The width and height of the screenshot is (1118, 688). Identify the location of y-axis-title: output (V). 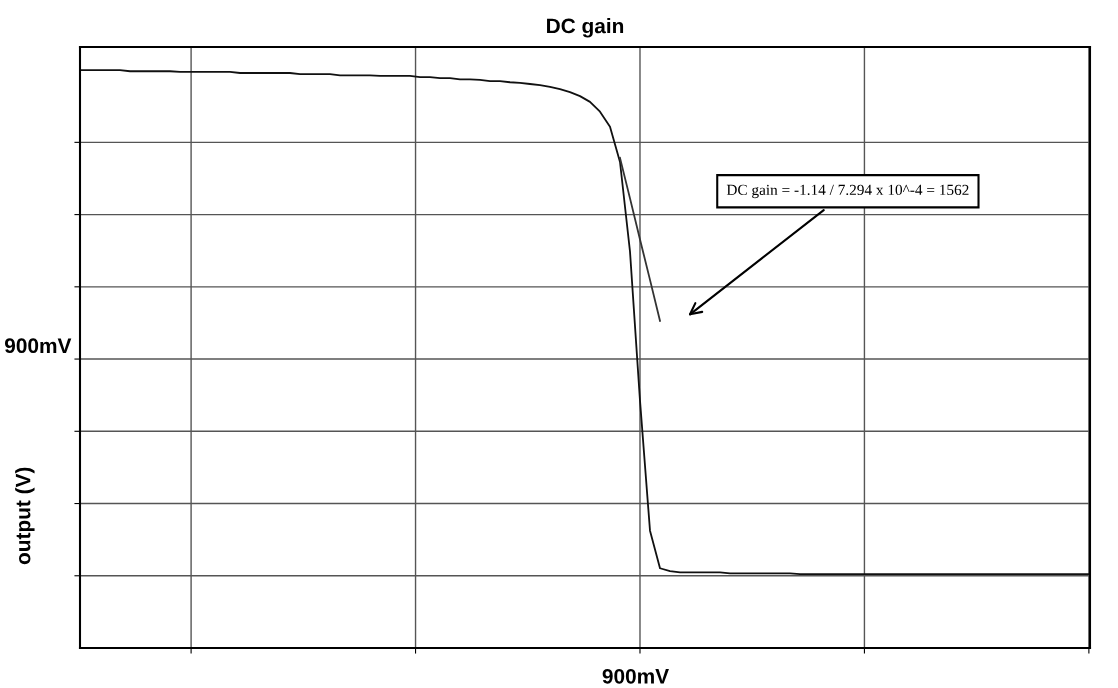
(25, 516).